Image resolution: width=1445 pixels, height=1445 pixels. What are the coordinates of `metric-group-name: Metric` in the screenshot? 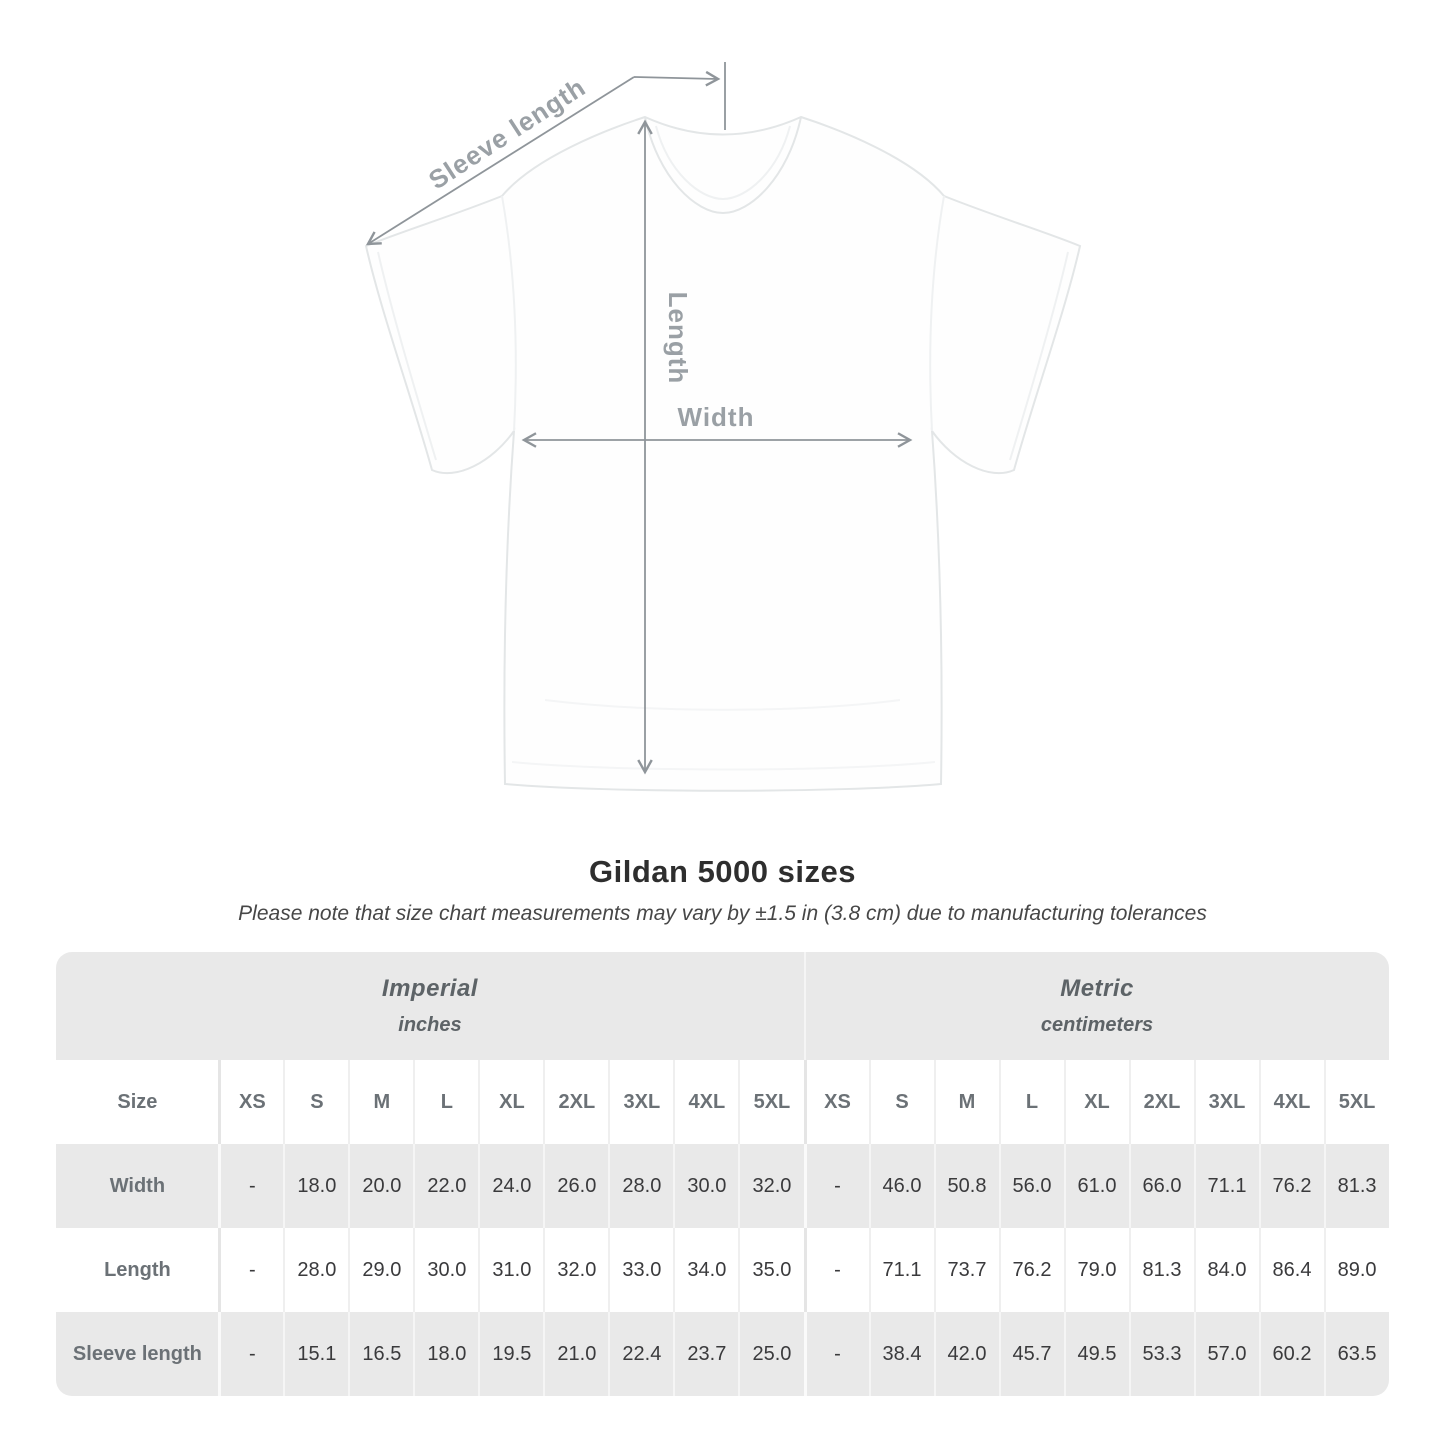 It's located at (1097, 988).